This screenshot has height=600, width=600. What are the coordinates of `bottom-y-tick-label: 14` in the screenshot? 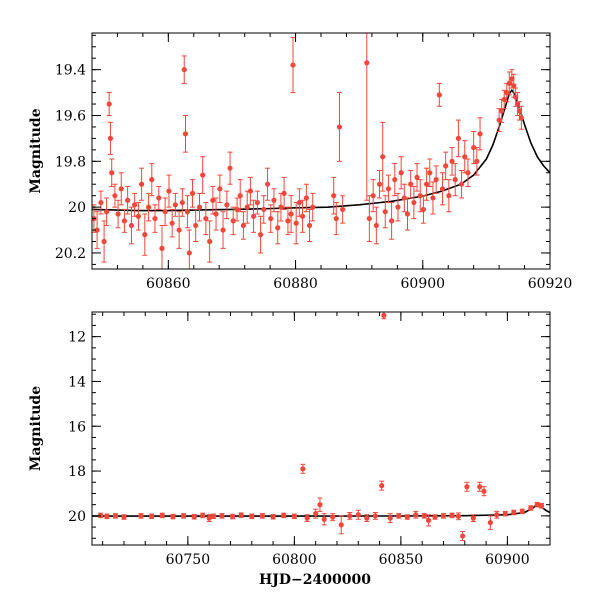 It's located at (77, 382).